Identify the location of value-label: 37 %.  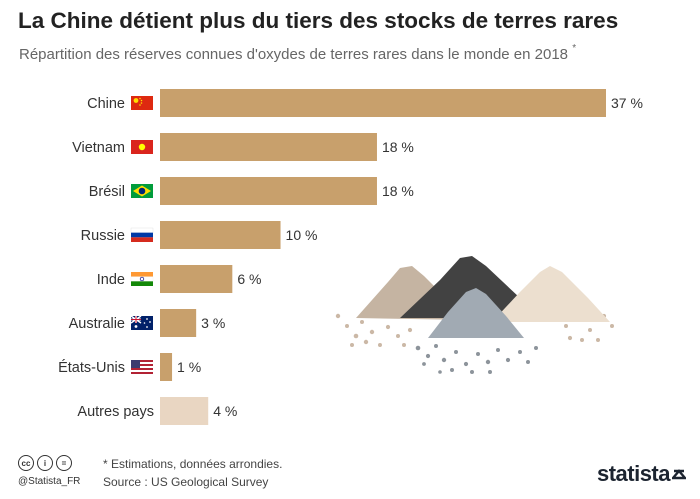
(627, 103).